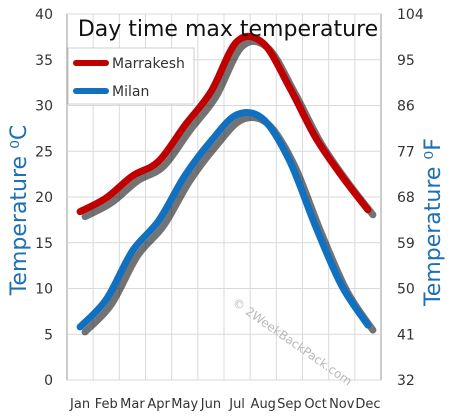 The width and height of the screenshot is (449, 420). I want to click on y-tick-left: 40, so click(44, 15).